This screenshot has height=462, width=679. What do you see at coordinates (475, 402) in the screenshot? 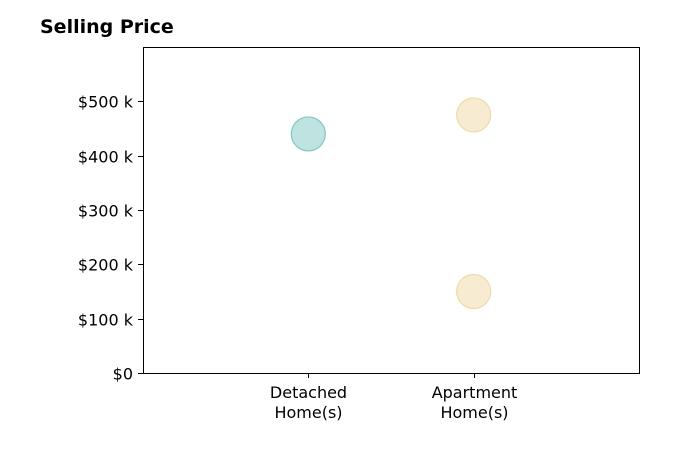
I see `x-tick-label: Apartment Home(s)` at bounding box center [475, 402].